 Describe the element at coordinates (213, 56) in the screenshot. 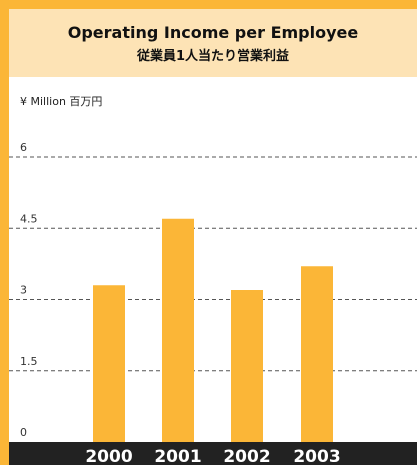

I see `chart-subtitle: 従業員1人当たり営業利益` at that location.